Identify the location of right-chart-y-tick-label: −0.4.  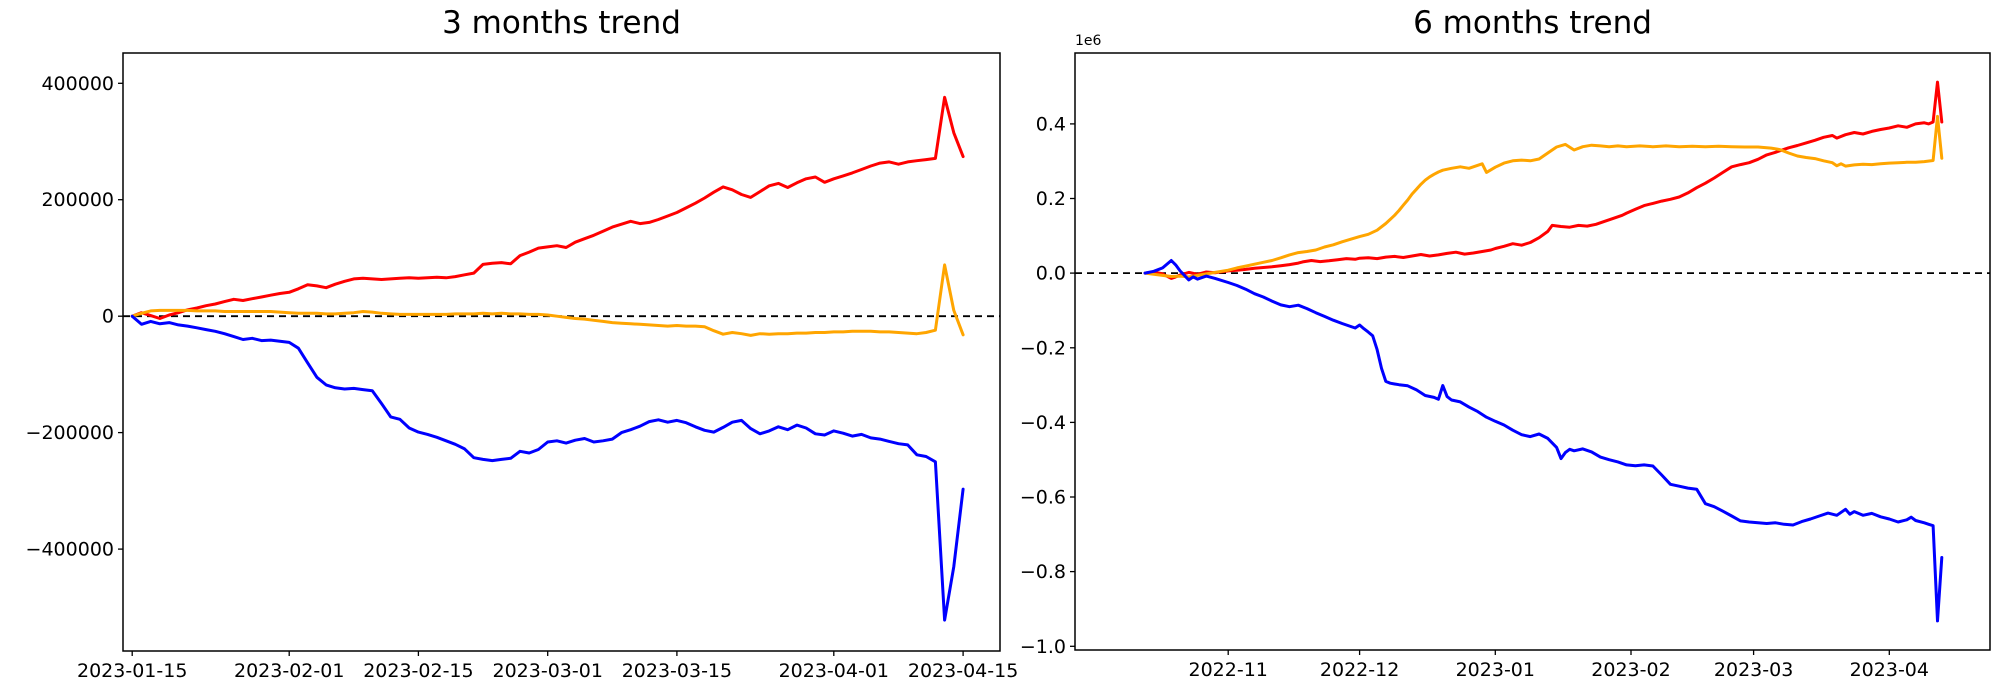
(1043, 423).